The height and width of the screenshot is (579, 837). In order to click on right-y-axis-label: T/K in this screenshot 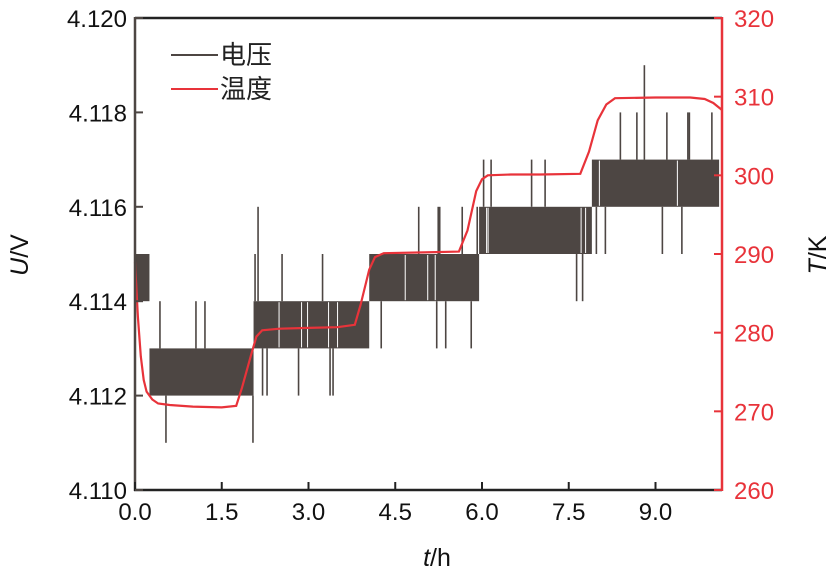, I will do `click(818, 254)`.